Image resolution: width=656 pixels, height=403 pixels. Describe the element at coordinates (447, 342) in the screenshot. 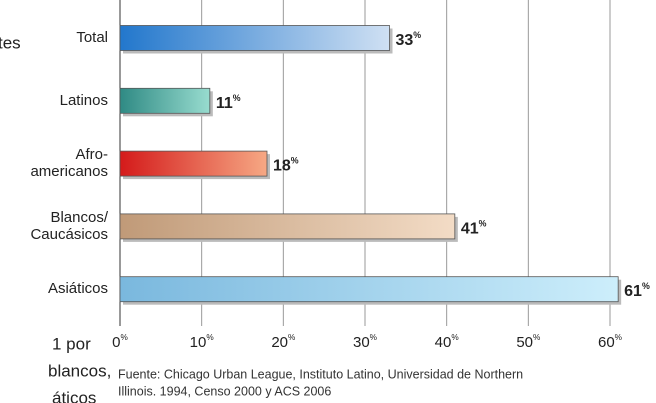

I see `x-tick-label: 40%` at that location.